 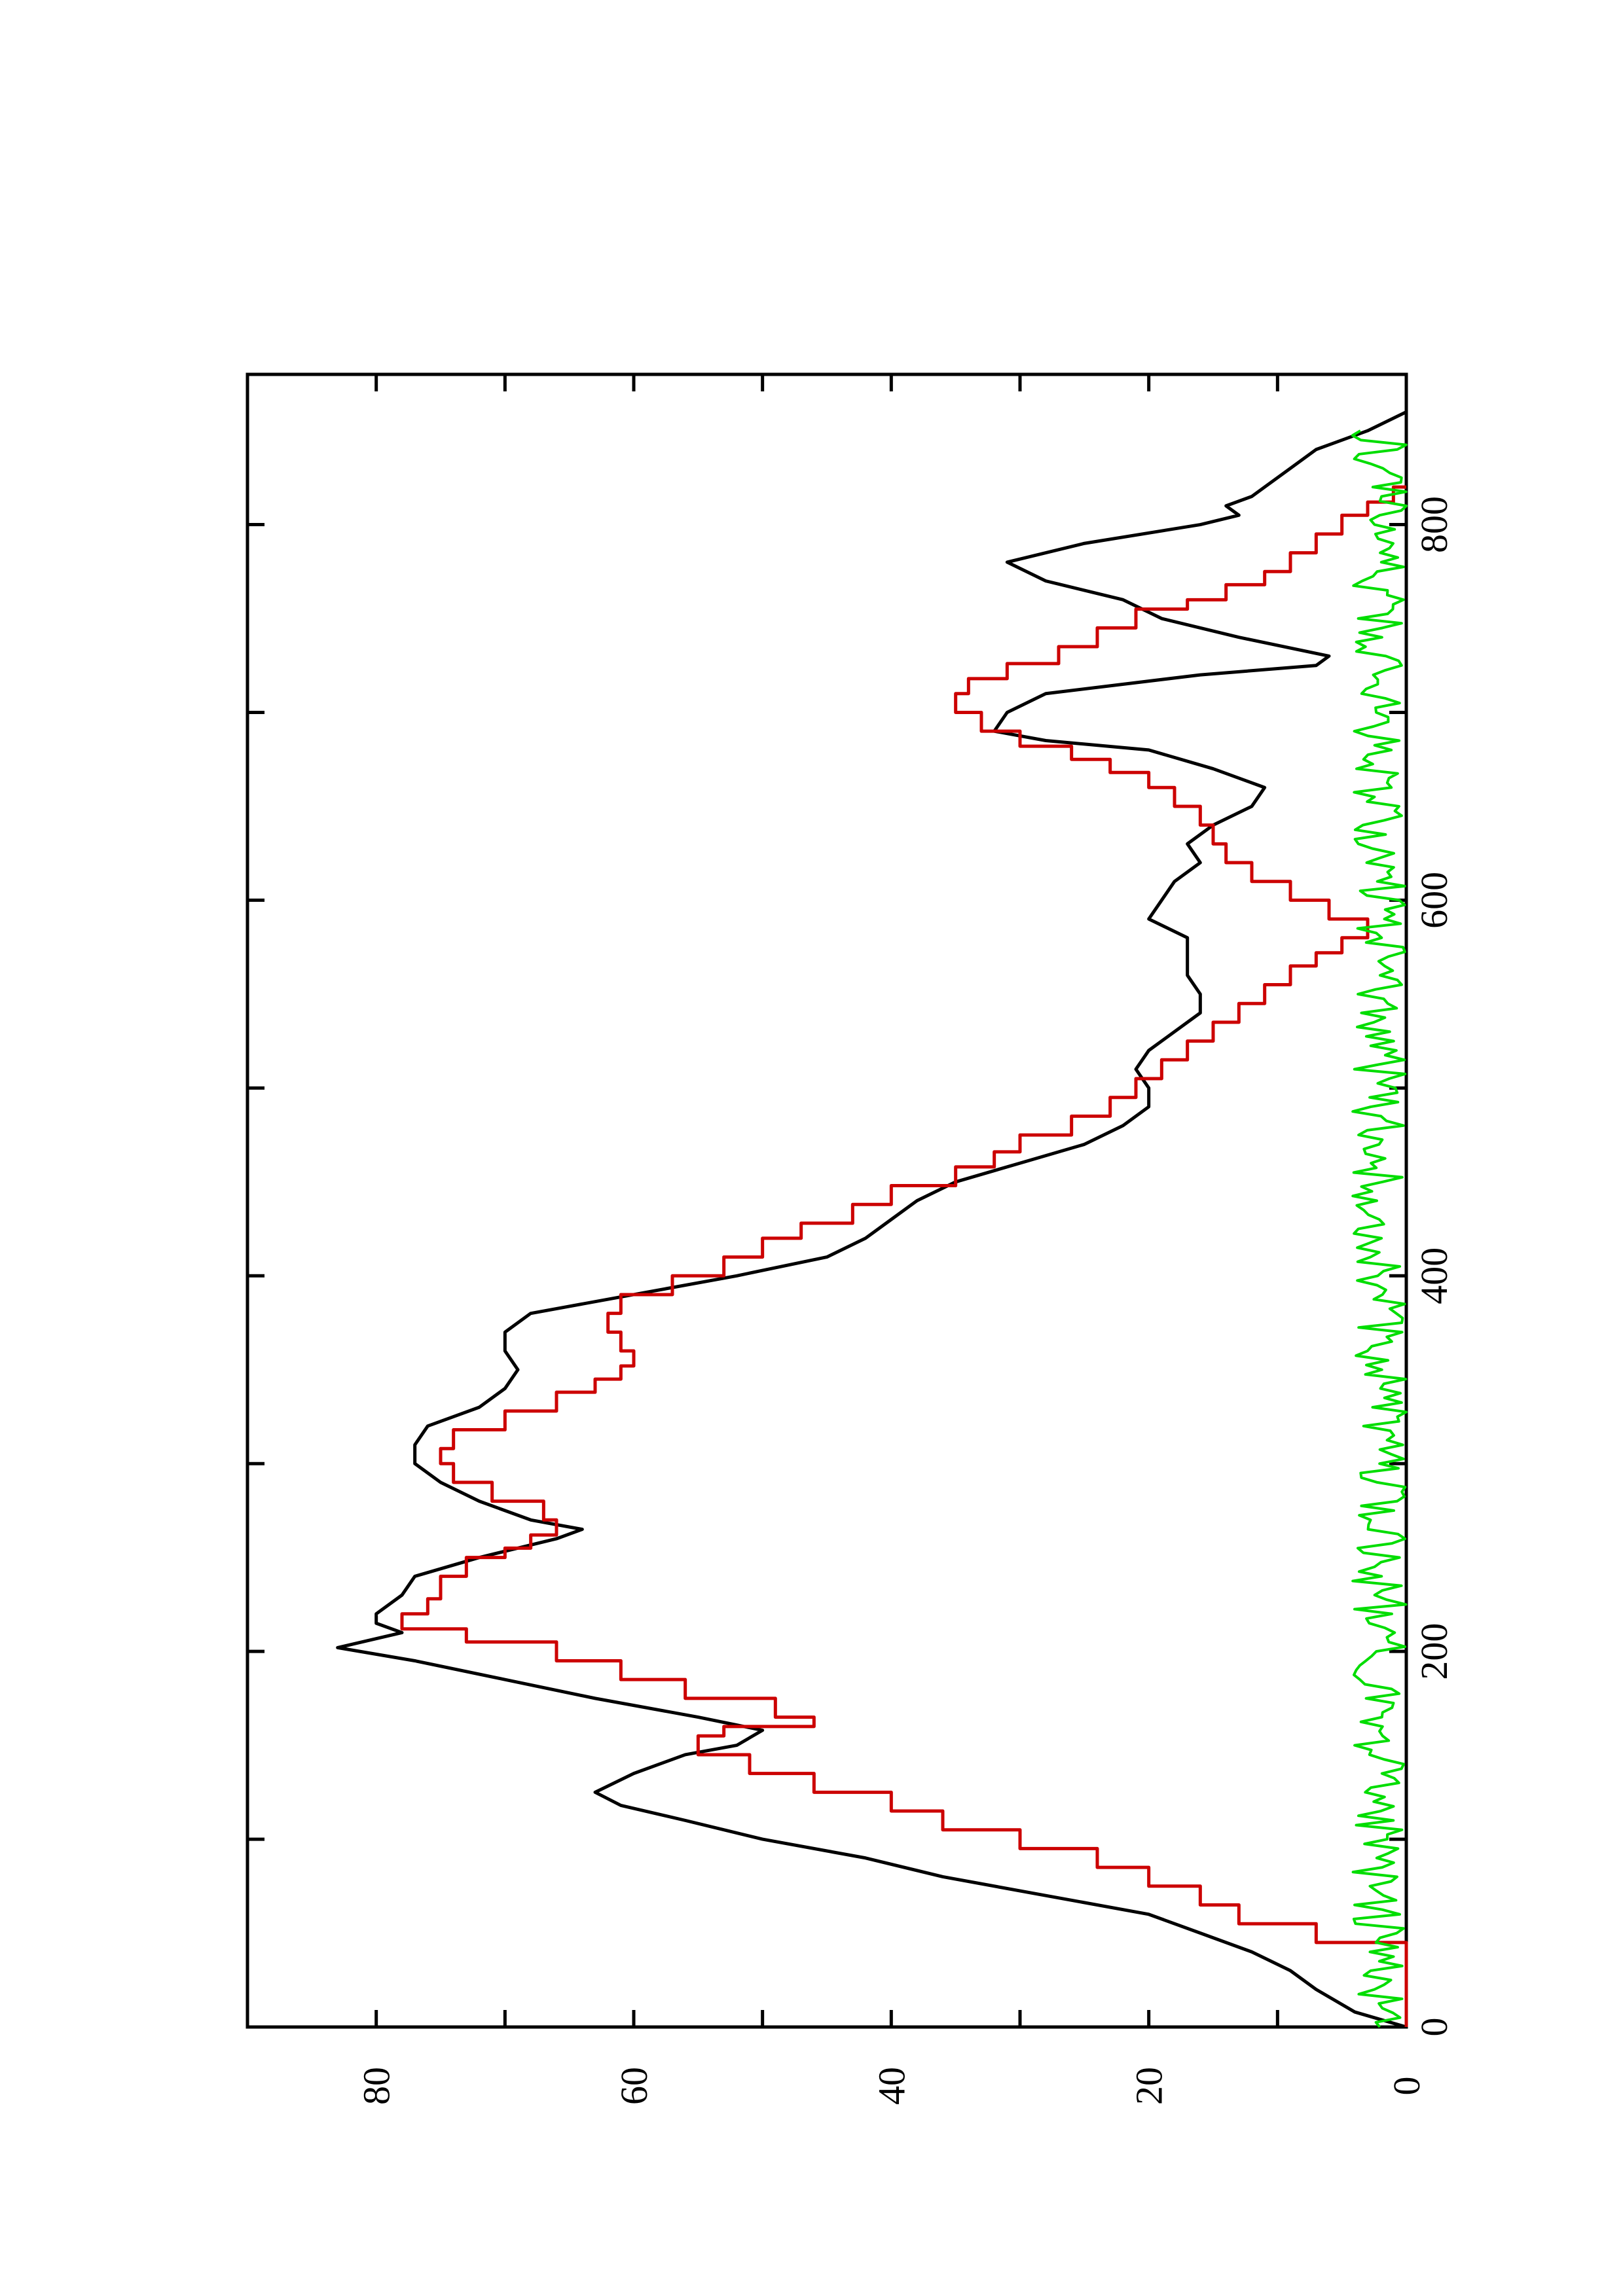 What do you see at coordinates (1406, 2086) in the screenshot?
I see `y-tick-label: 0` at bounding box center [1406, 2086].